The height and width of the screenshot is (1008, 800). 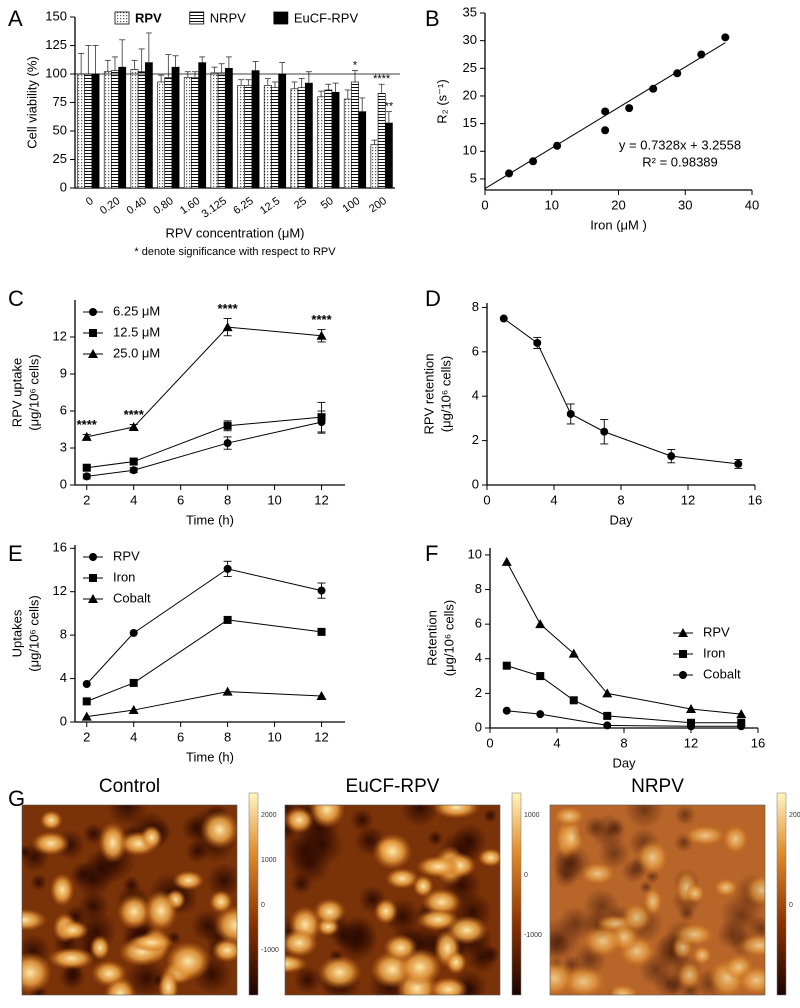 I want to click on colorbar-tick-label: 0, so click(x=526, y=875).